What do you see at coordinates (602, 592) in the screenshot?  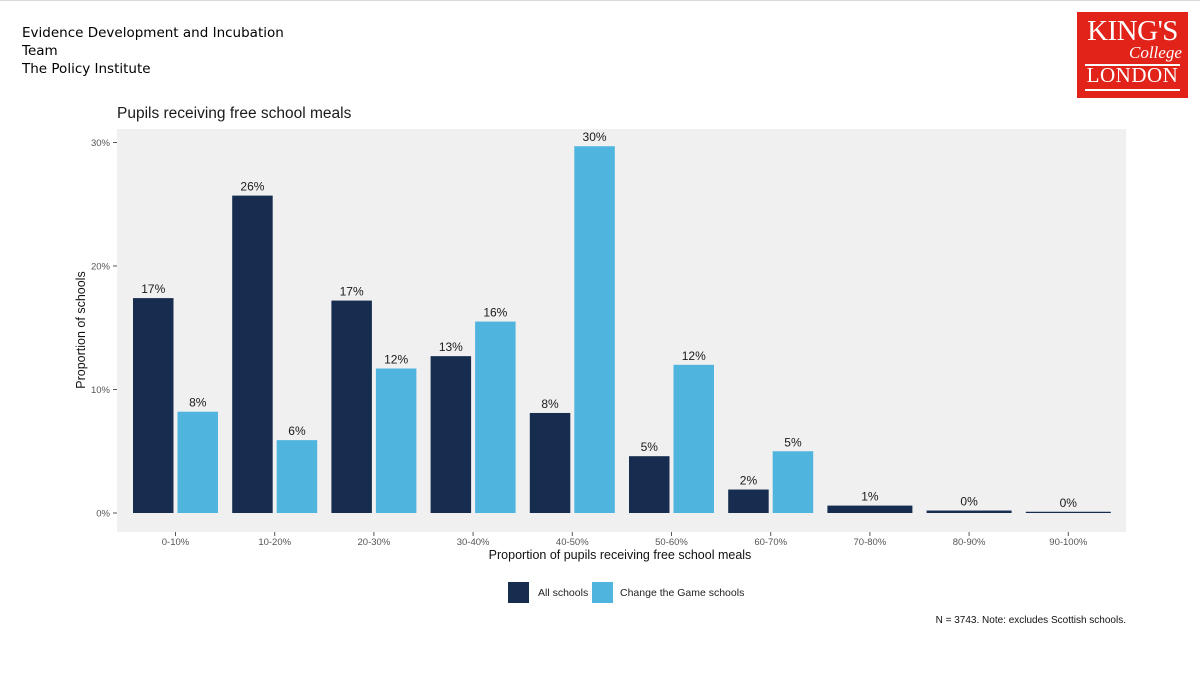 I see `legend-swatch-ctg-schools` at bounding box center [602, 592].